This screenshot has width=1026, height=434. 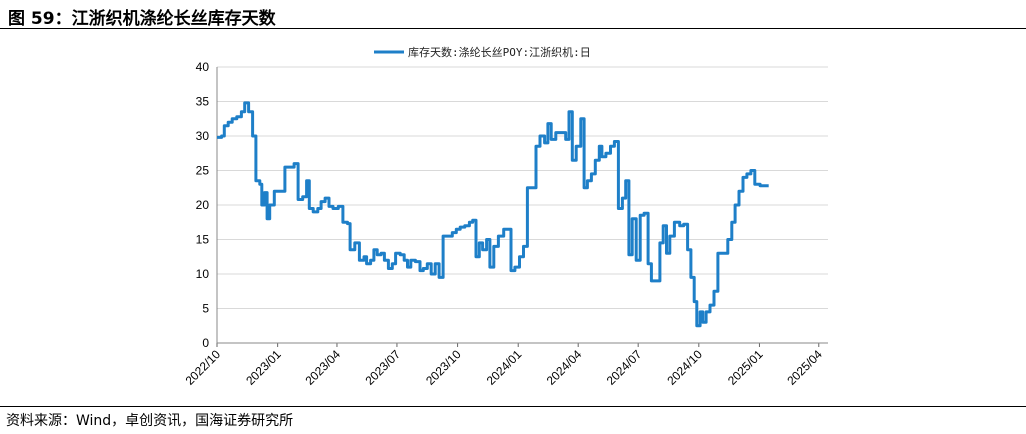 What do you see at coordinates (203, 367) in the screenshot?
I see `x-tick-label: 2022/10` at bounding box center [203, 367].